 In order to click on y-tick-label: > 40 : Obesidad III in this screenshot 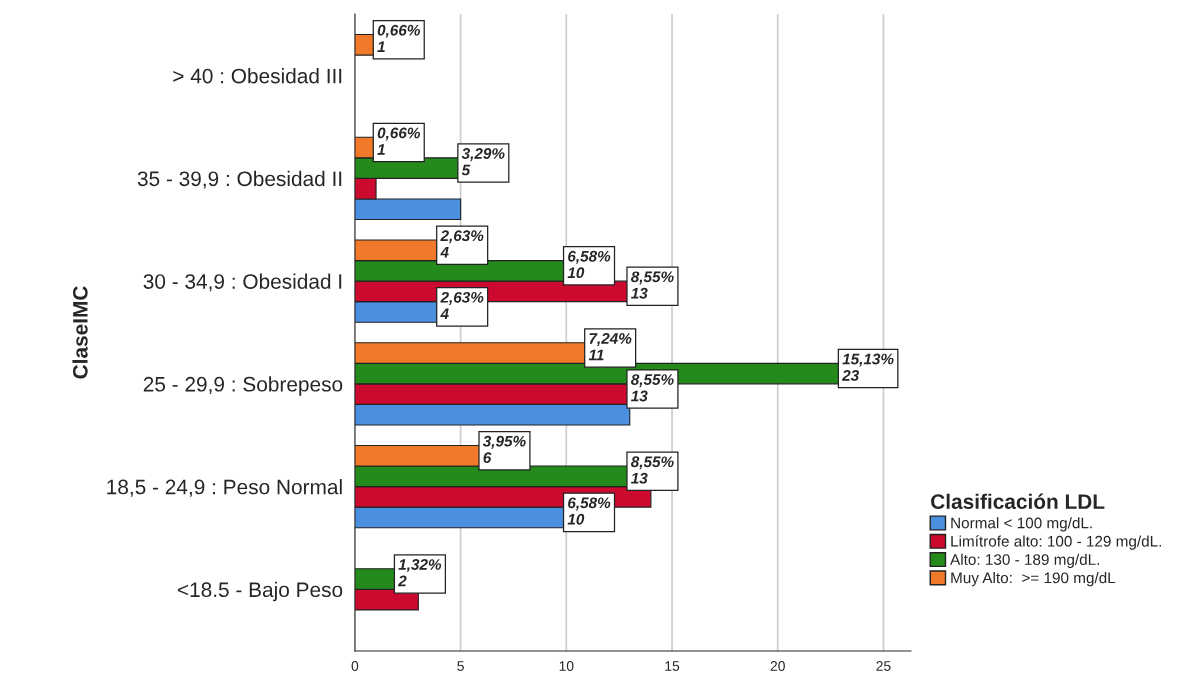, I will do `click(257, 76)`.